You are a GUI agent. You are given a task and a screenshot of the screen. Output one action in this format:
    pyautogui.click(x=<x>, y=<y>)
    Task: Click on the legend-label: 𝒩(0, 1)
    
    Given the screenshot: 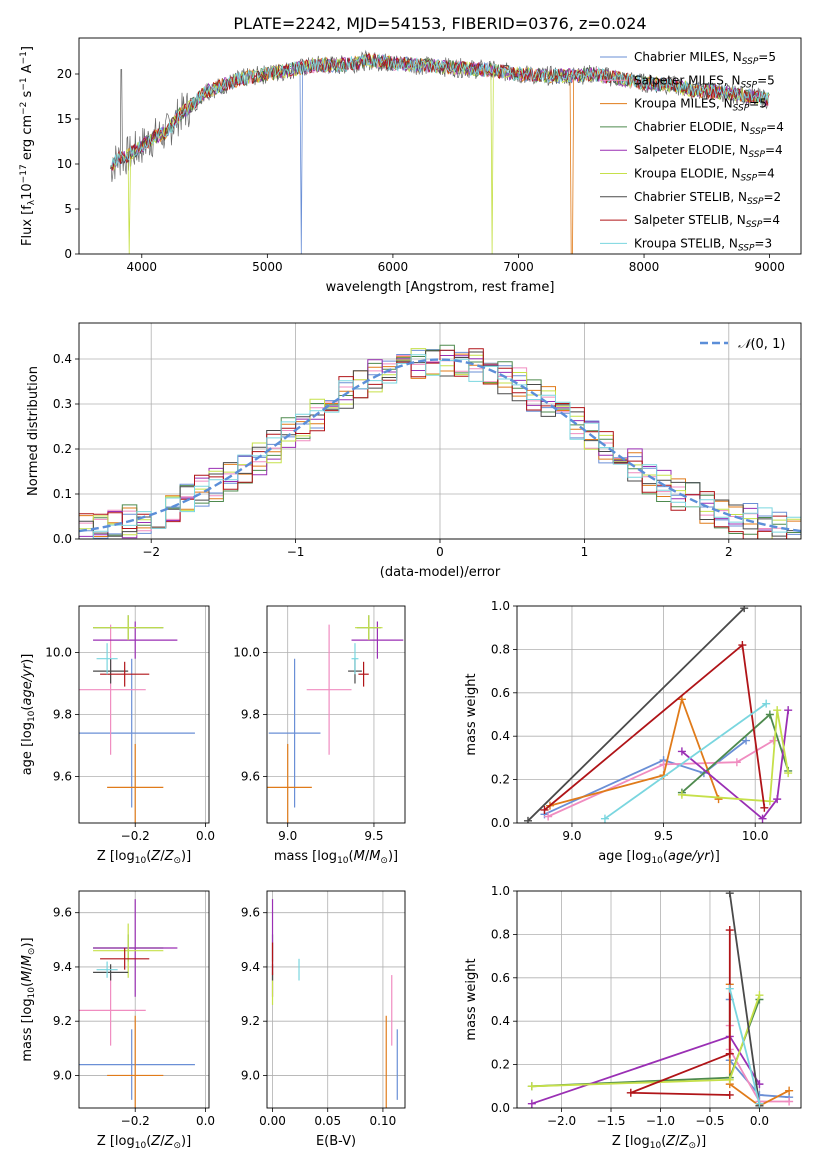 What is the action you would take?
    pyautogui.click(x=761, y=344)
    